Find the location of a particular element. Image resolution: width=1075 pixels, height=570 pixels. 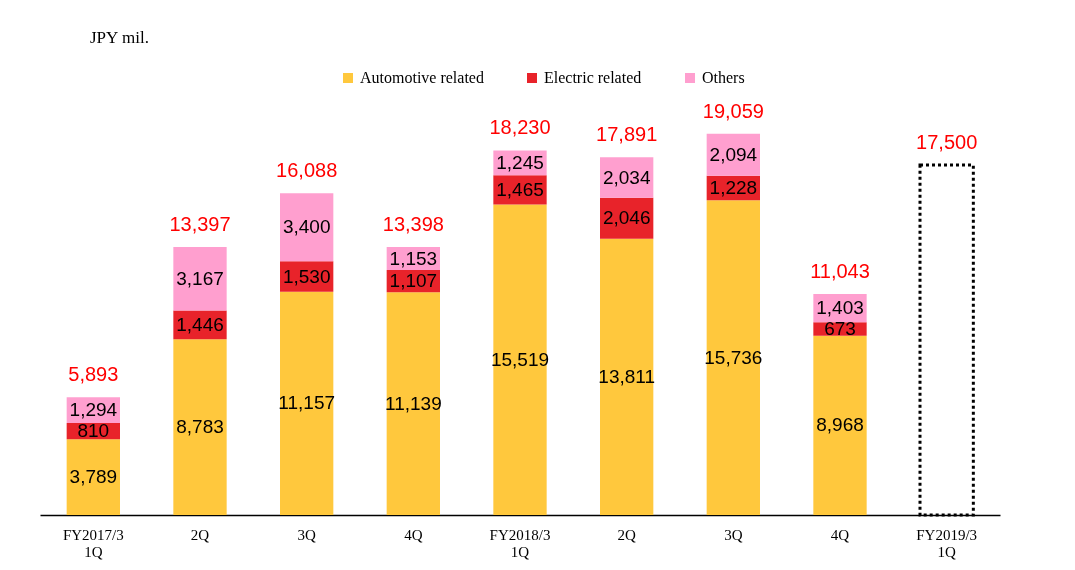

data-label: 1,107 is located at coordinates (413, 281).